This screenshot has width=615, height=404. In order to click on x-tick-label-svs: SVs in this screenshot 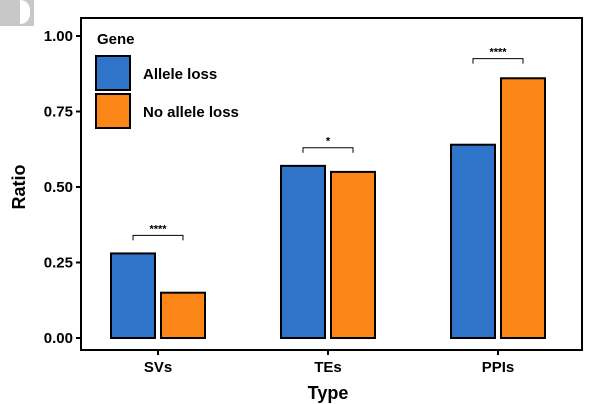, I will do `click(158, 367)`.